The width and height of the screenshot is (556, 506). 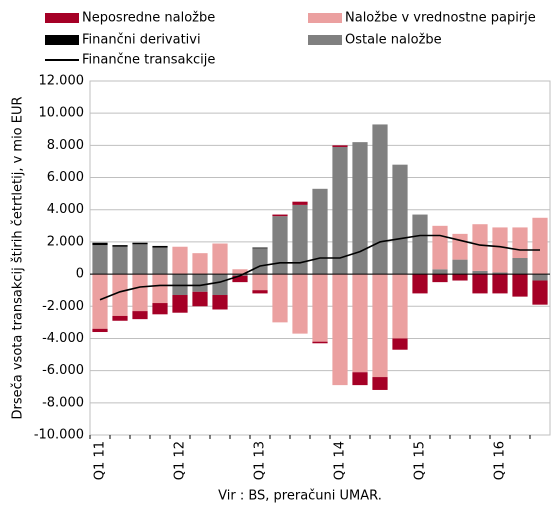 What do you see at coordinates (65, 145) in the screenshot?
I see `y-tick-label: 8.000` at bounding box center [65, 145].